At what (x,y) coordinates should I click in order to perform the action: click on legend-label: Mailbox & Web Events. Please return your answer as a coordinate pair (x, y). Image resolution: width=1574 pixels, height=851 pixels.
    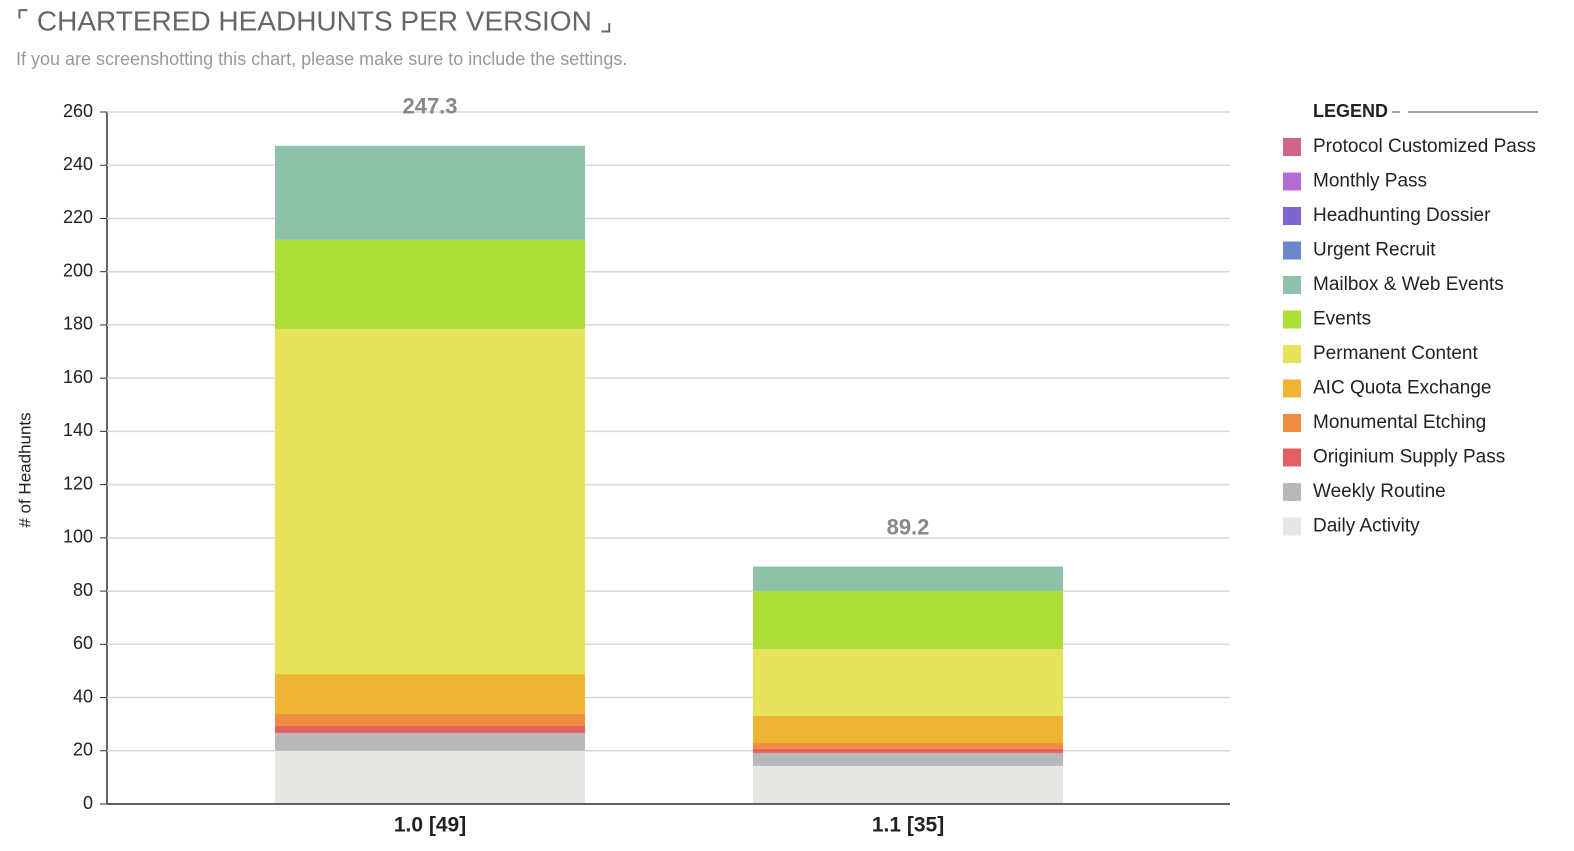
    Looking at the image, I should click on (1408, 284).